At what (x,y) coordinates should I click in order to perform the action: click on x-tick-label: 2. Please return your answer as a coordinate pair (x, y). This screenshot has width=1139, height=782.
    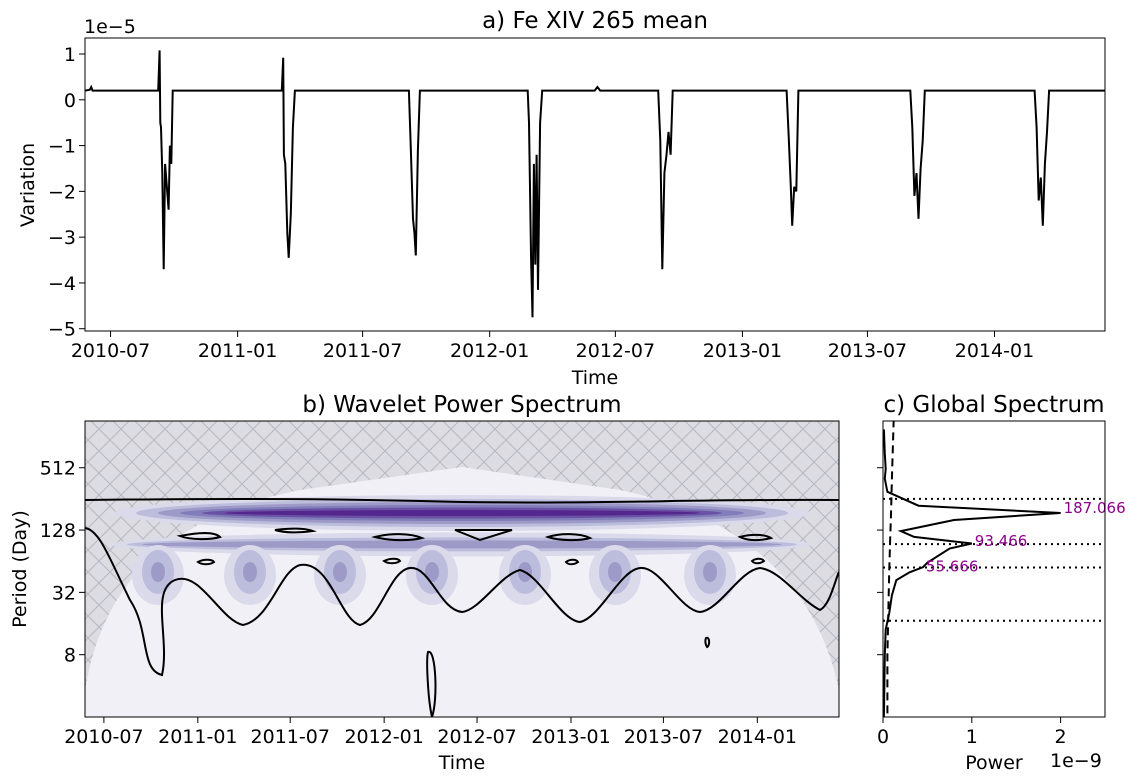
    Looking at the image, I should click on (1061, 737).